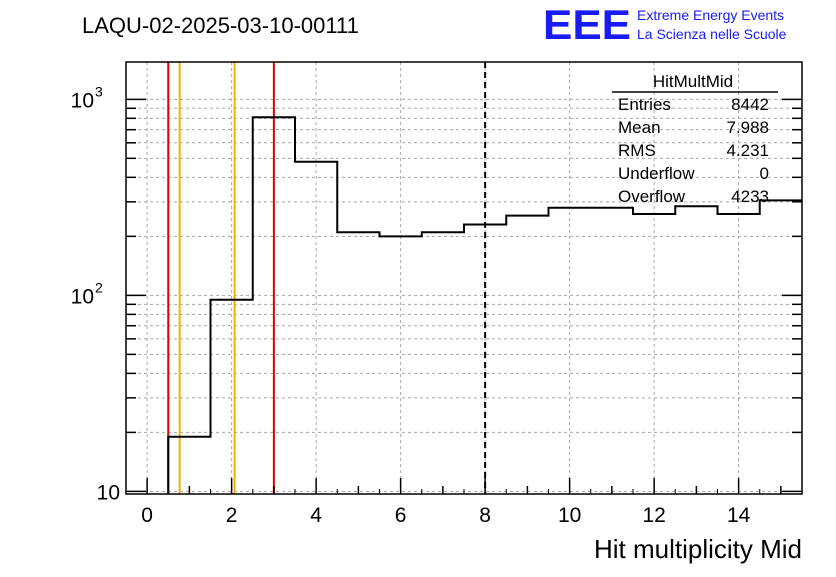  I want to click on stats-value-overflow: 4233, so click(750, 196).